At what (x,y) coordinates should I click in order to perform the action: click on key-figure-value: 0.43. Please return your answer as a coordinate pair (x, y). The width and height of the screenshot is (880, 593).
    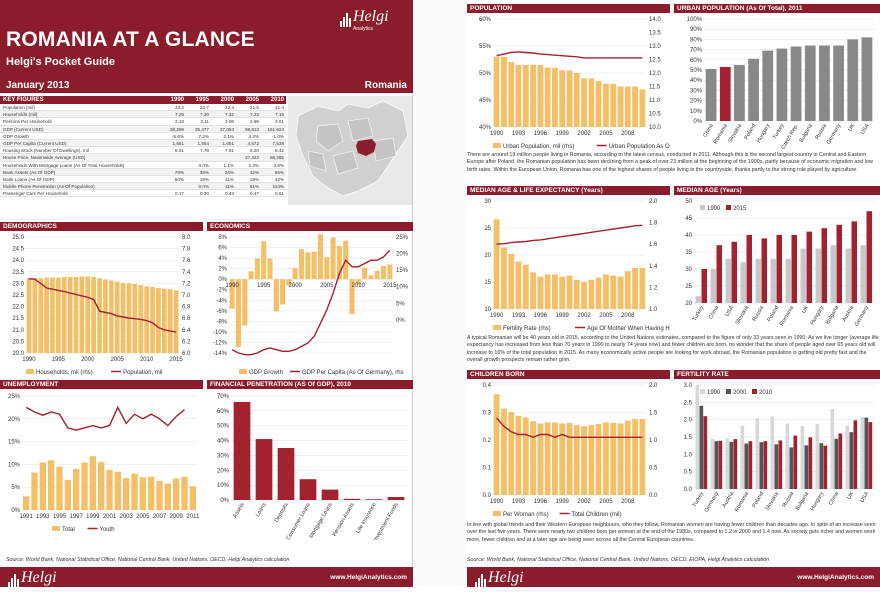
    Looking at the image, I should click on (229, 194).